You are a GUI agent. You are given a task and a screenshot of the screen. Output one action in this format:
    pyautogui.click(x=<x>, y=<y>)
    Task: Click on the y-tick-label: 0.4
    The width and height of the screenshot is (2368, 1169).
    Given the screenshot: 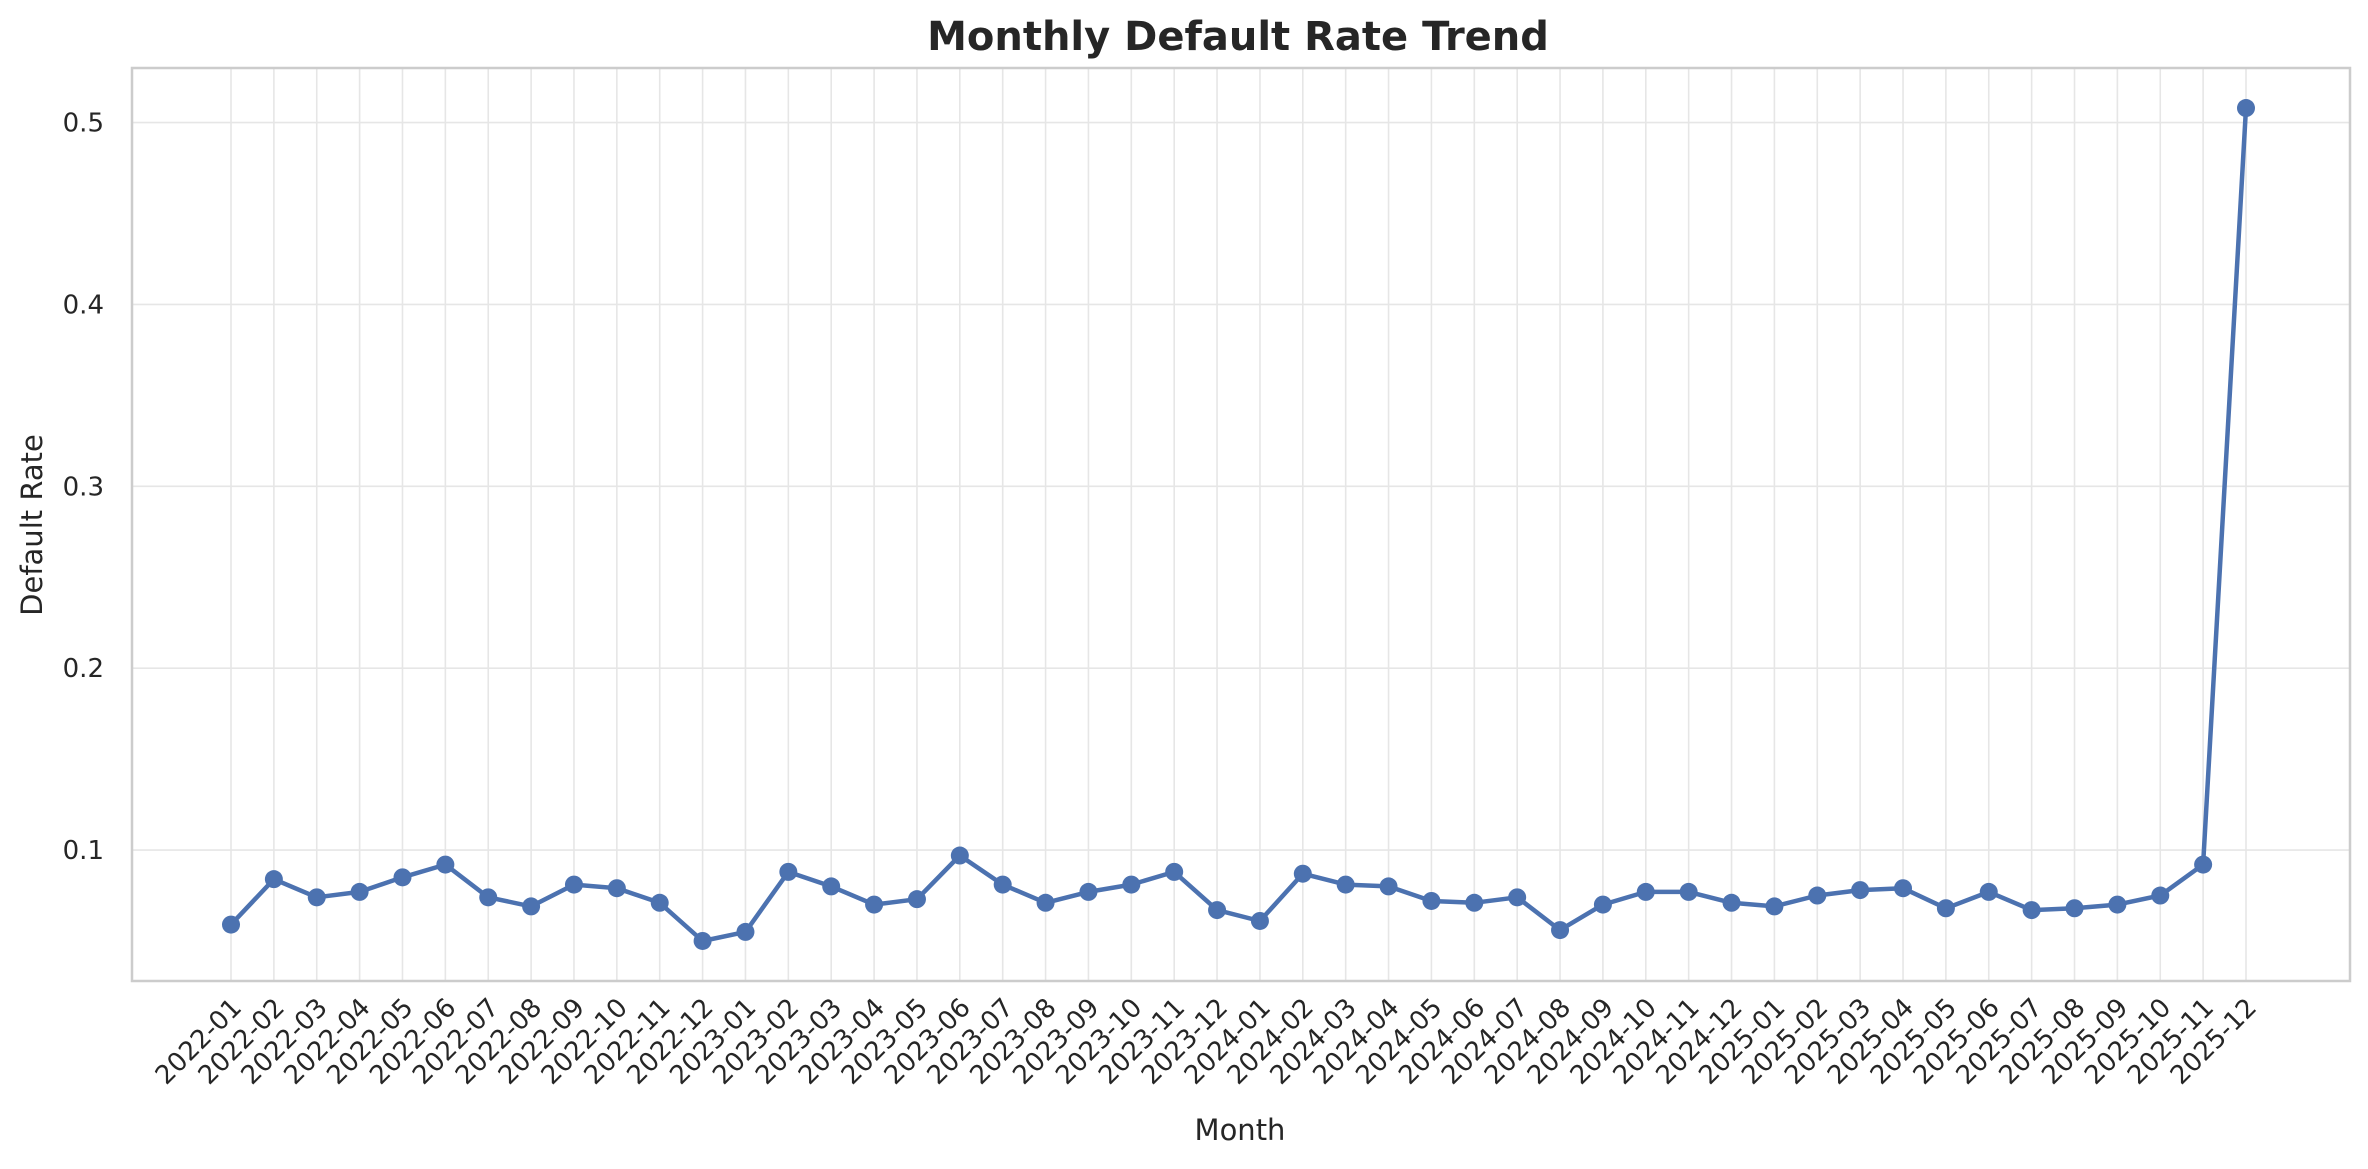 What is the action you would take?
    pyautogui.click(x=83, y=305)
    